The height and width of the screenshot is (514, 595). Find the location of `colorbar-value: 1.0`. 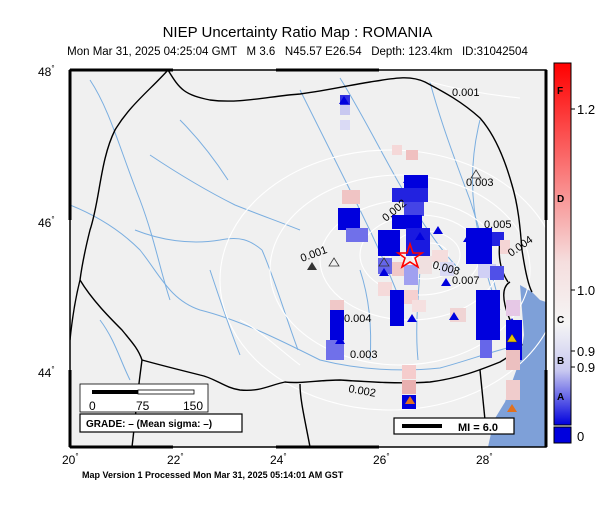

colorbar-value: 1.0 is located at coordinates (586, 290).